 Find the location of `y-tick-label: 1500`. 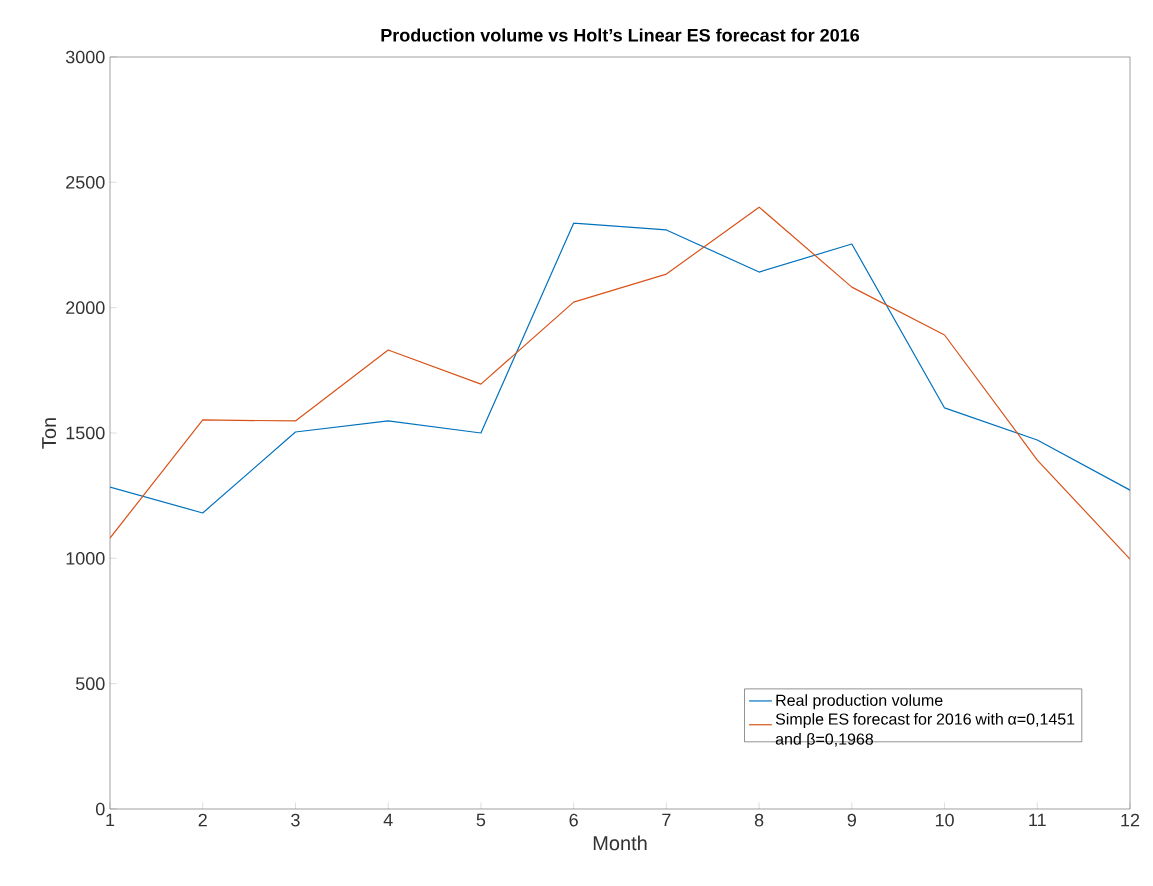

y-tick-label: 1500 is located at coordinates (85, 433).